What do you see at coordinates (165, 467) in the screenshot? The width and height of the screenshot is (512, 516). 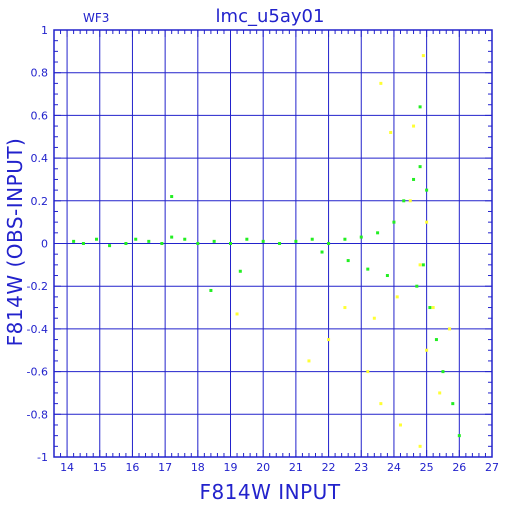 I see `x-tick-label-3: 17` at bounding box center [165, 467].